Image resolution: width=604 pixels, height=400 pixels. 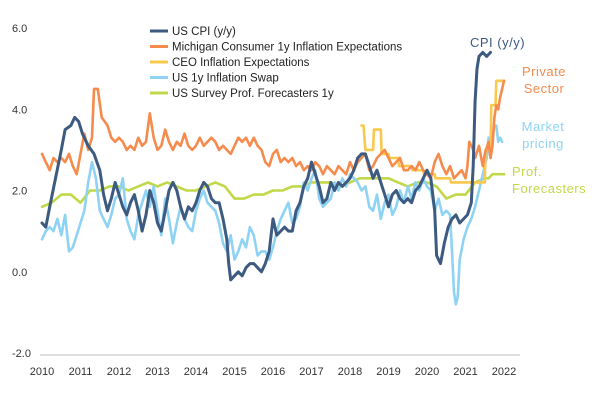 I want to click on x-tick-label: 2010, so click(x=42, y=372).